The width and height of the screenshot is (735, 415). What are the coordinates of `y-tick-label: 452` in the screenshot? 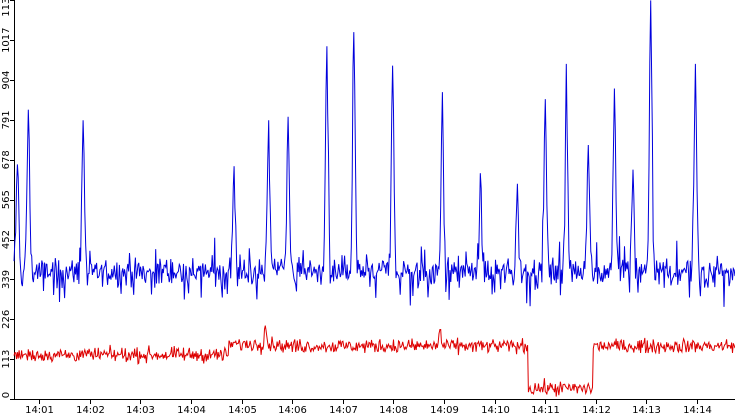 It's located at (6, 239).